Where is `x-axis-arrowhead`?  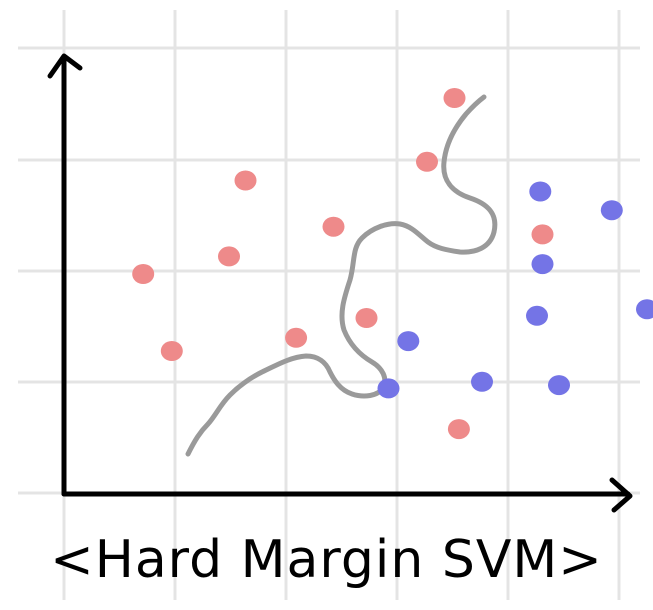 x-axis-arrowhead is located at coordinates (621, 495).